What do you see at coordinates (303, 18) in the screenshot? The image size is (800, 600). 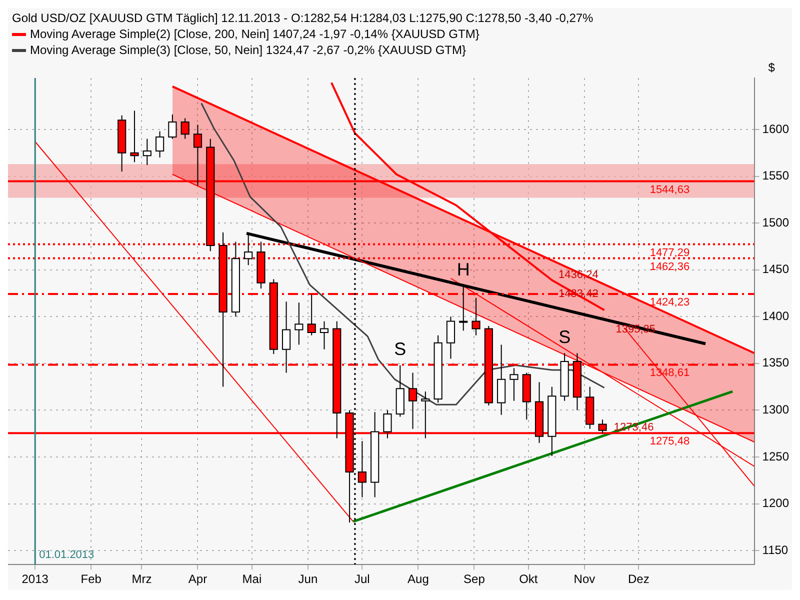 I see `chart-title: Gold USD/OZ [XAUUSD GTM Täglich] 12.11.2013 - O:1282,54 H:1284,03 L:1275,90 C:1278,50 -3,40 -0,27%` at bounding box center [303, 18].